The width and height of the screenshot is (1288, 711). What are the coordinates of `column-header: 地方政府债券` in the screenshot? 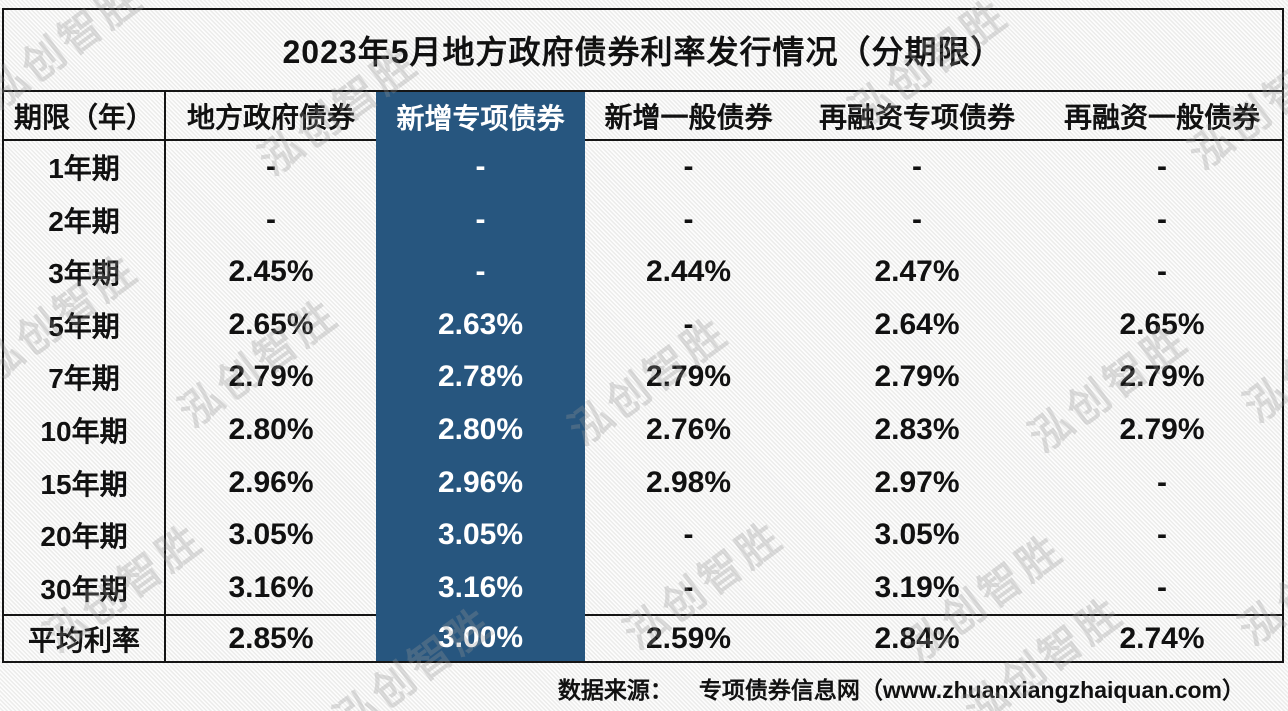 It's located at (271, 116).